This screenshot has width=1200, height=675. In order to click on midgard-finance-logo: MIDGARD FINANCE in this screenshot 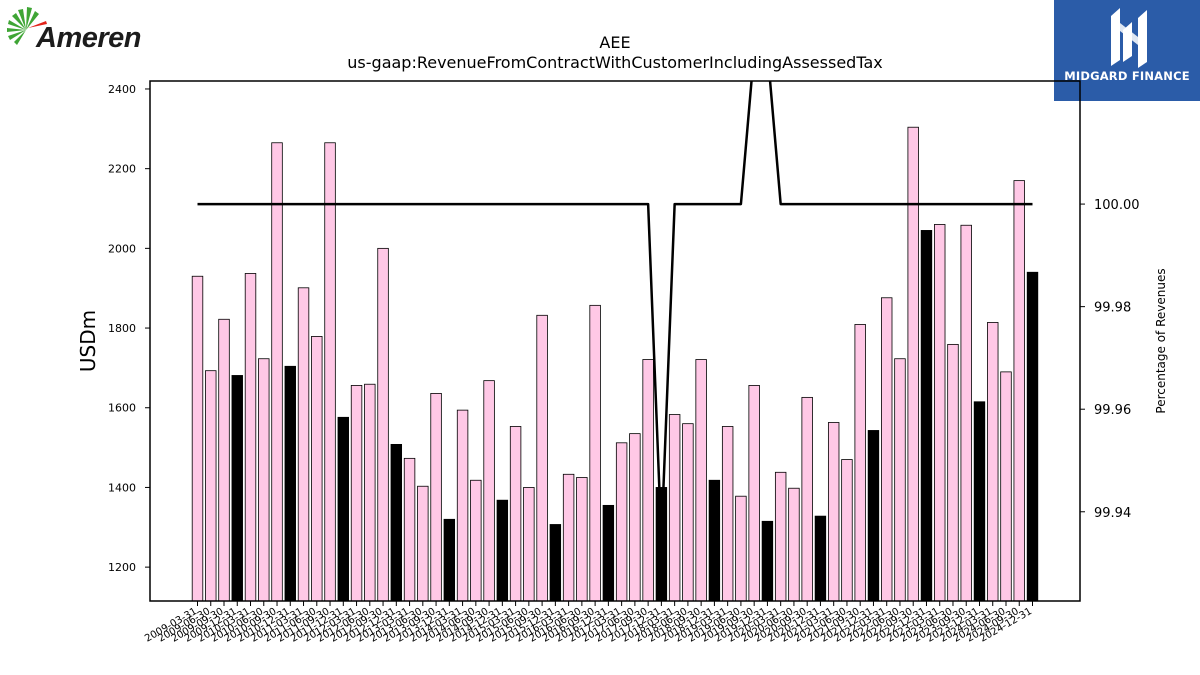, I will do `click(1127, 50)`.